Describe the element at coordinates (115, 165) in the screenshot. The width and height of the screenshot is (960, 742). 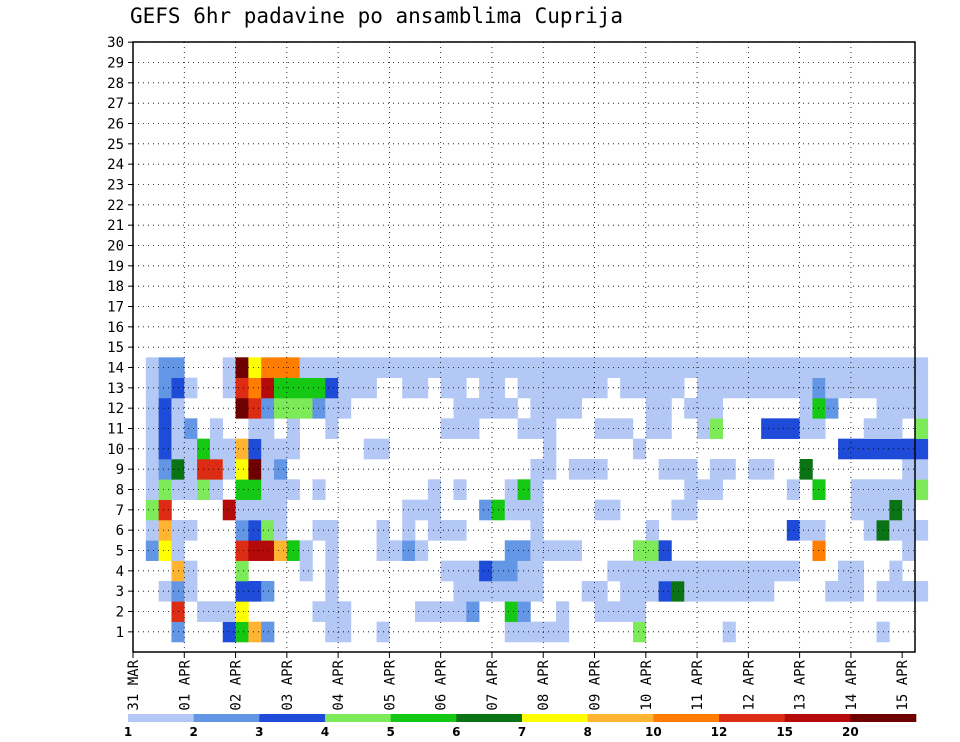
I see `y-tick-label: 24` at that location.